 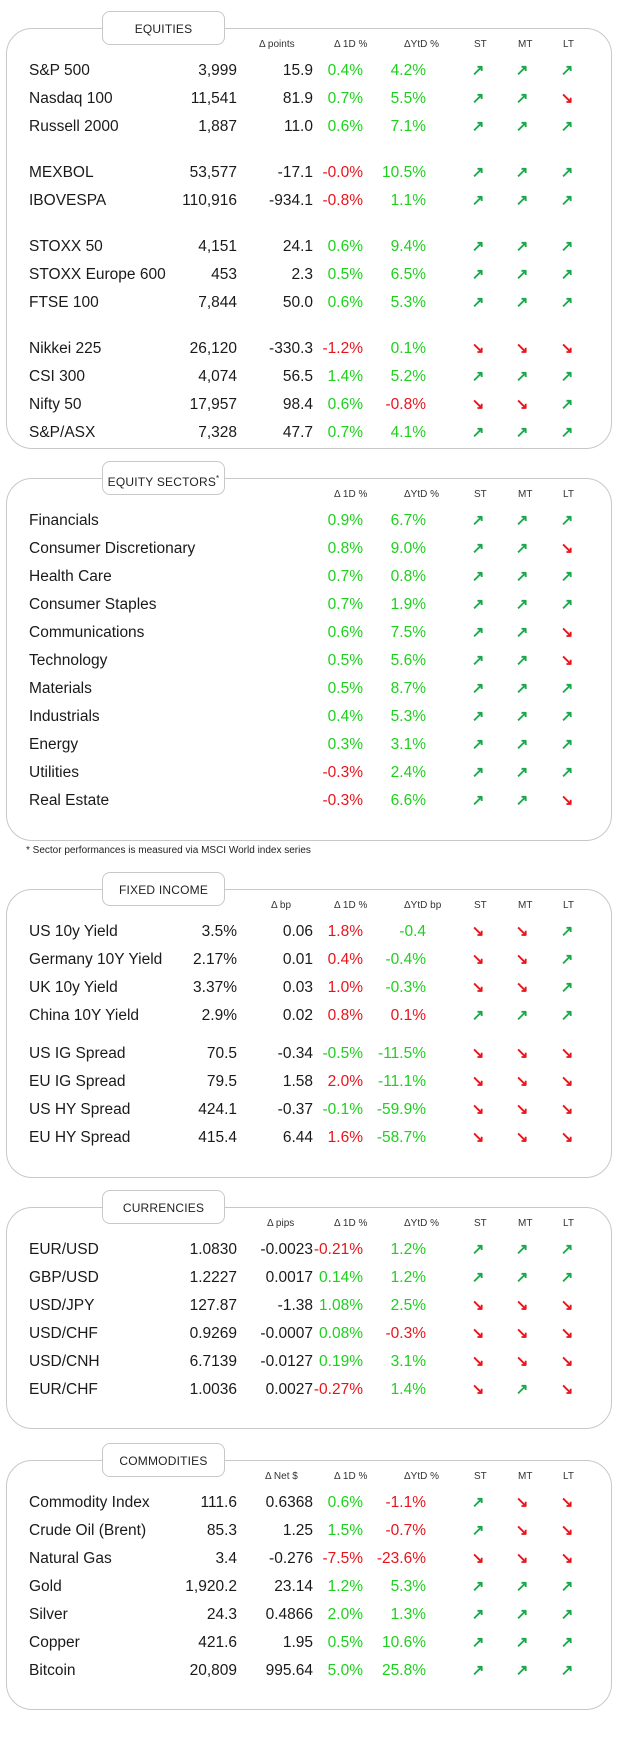 What do you see at coordinates (309, 1503) in the screenshot?
I see `table-row: Commodity Index 111.6 0.6368 0.6% -1.1% ↗ ↘ ↘` at bounding box center [309, 1503].